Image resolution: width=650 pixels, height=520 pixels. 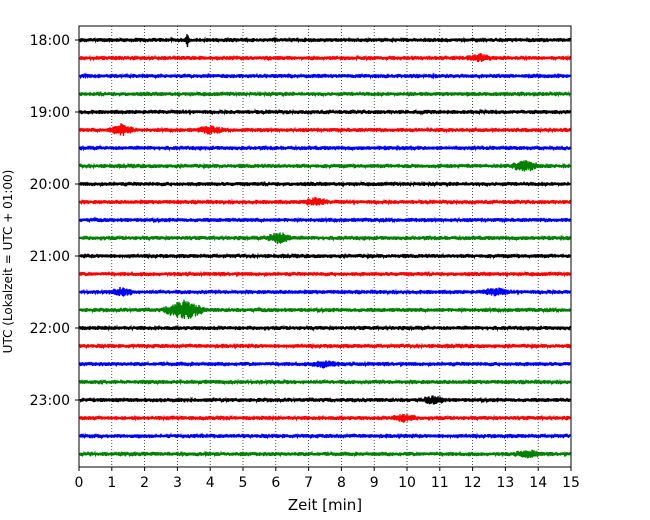 I want to click on y-axis-ticks: 18:00 19:00 20:00 21:00 22:00 23:00, so click(x=54, y=221).